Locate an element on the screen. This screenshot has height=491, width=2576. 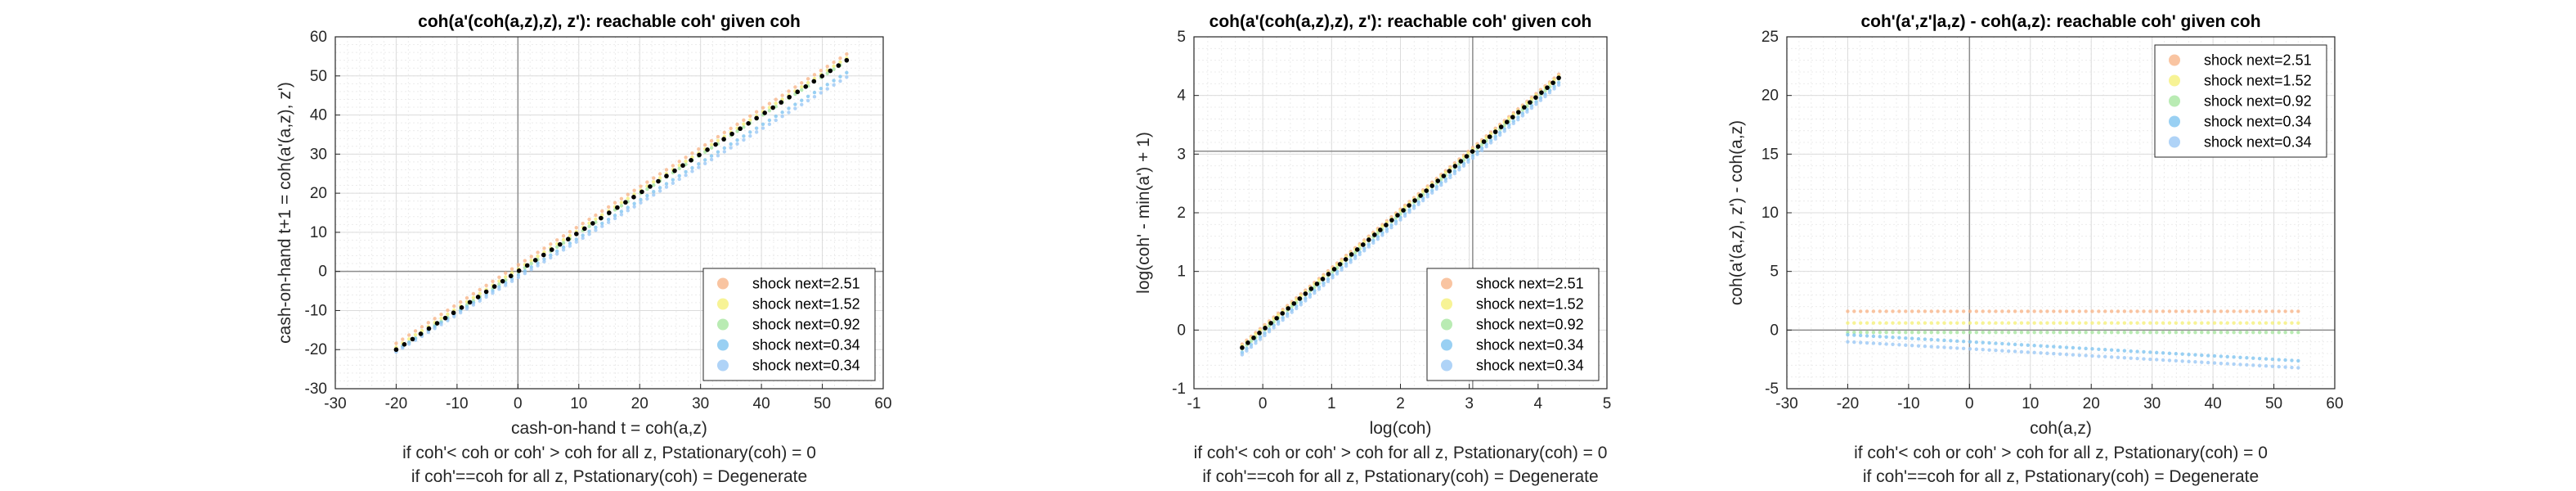
y-tick-label: 0 is located at coordinates (1775, 331).